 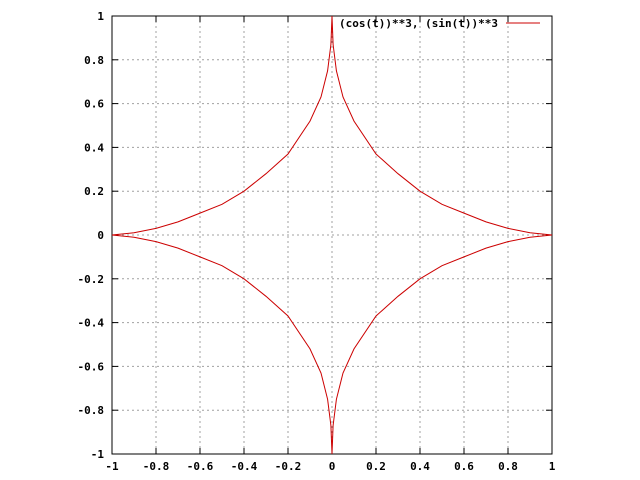 I want to click on x-tick-label: -0.8, so click(x=156, y=466).